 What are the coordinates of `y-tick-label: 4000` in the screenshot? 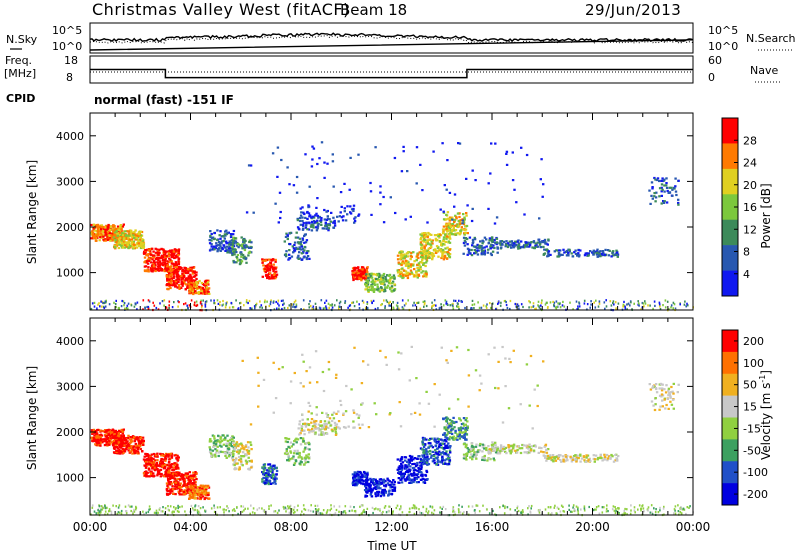 It's located at (70, 136).